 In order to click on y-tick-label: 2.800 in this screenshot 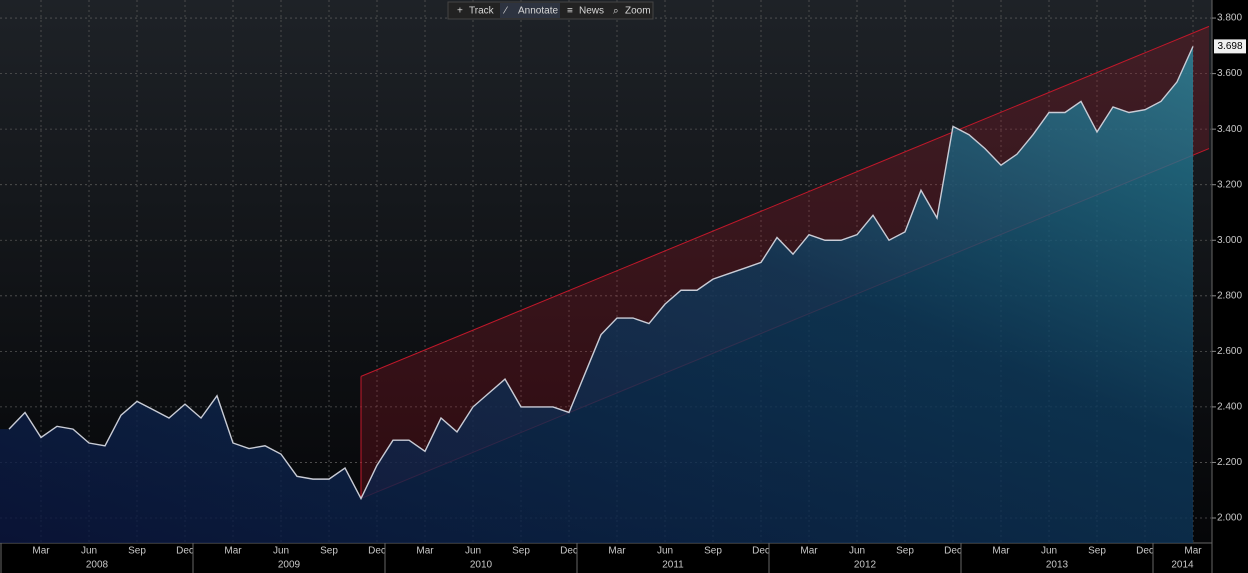, I will do `click(1229, 295)`.